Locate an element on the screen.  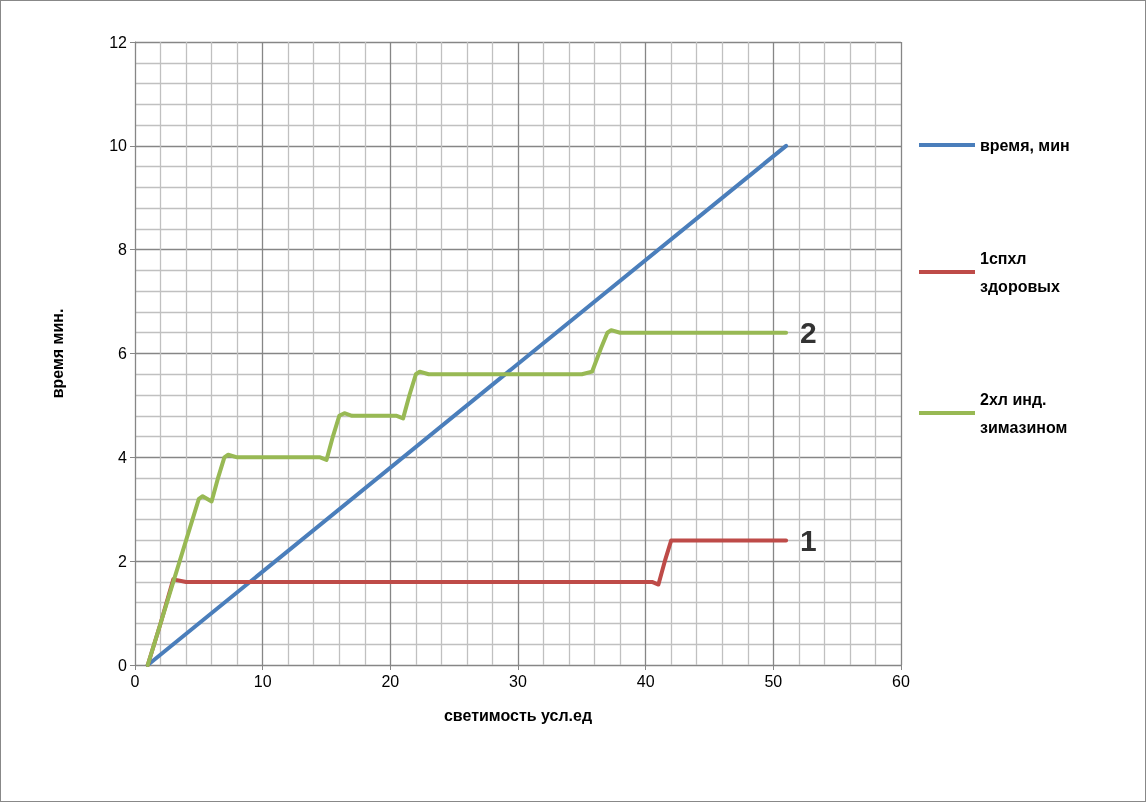
y-tick-label: 12 is located at coordinates (118, 42).